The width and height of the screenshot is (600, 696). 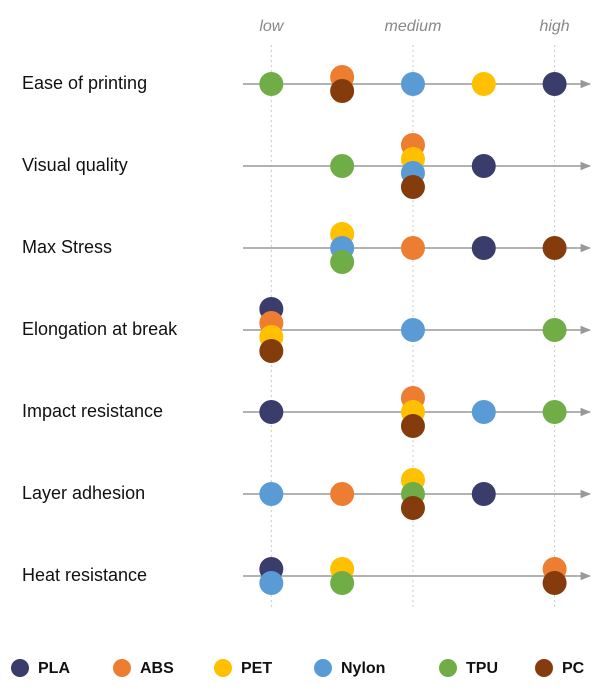 I want to click on legend-label: PET, so click(x=256, y=668).